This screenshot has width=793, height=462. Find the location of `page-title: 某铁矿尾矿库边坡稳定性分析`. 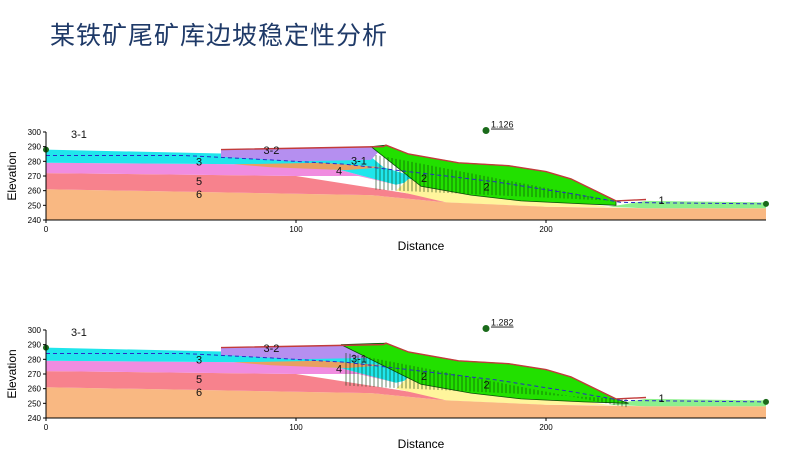

page-title: 某铁矿尾矿库边坡稳定性分析 is located at coordinates (219, 35).